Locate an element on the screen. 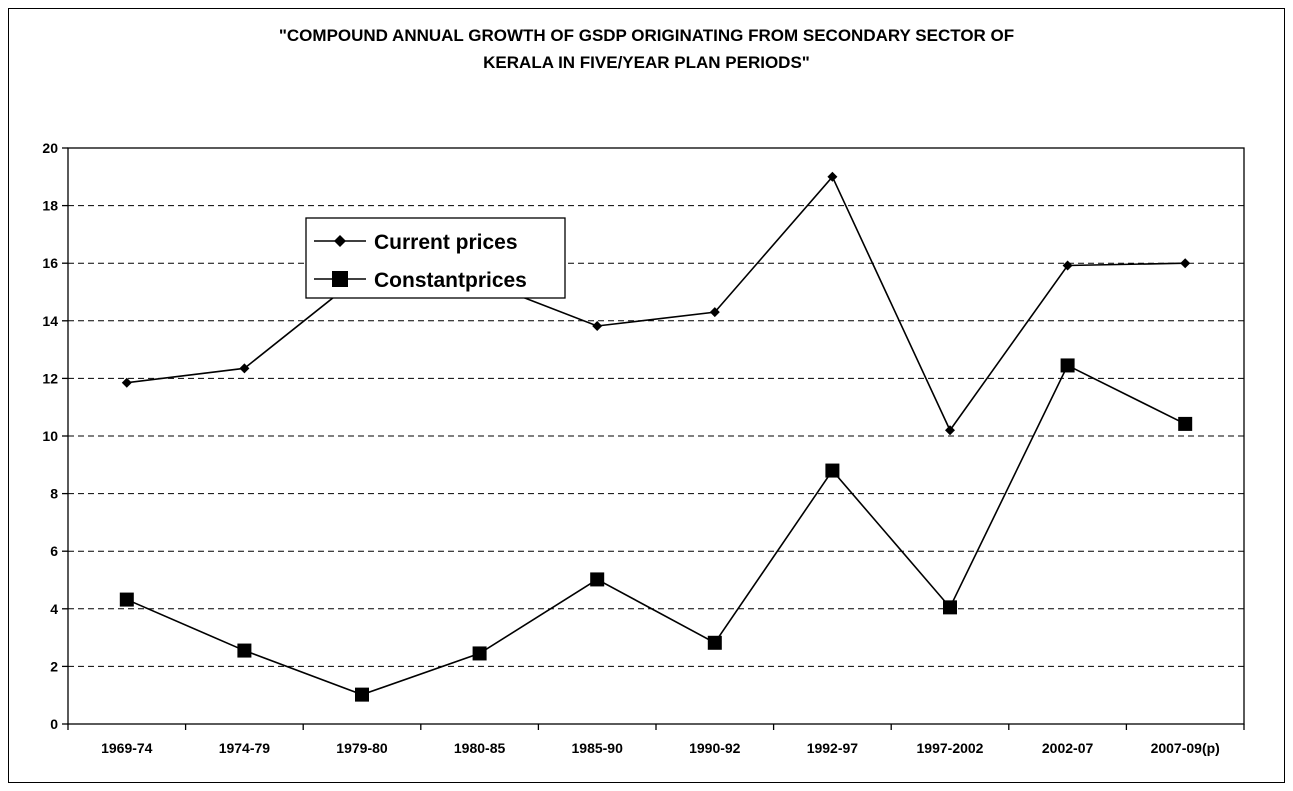  y-tick-label: 18 is located at coordinates (50, 206).